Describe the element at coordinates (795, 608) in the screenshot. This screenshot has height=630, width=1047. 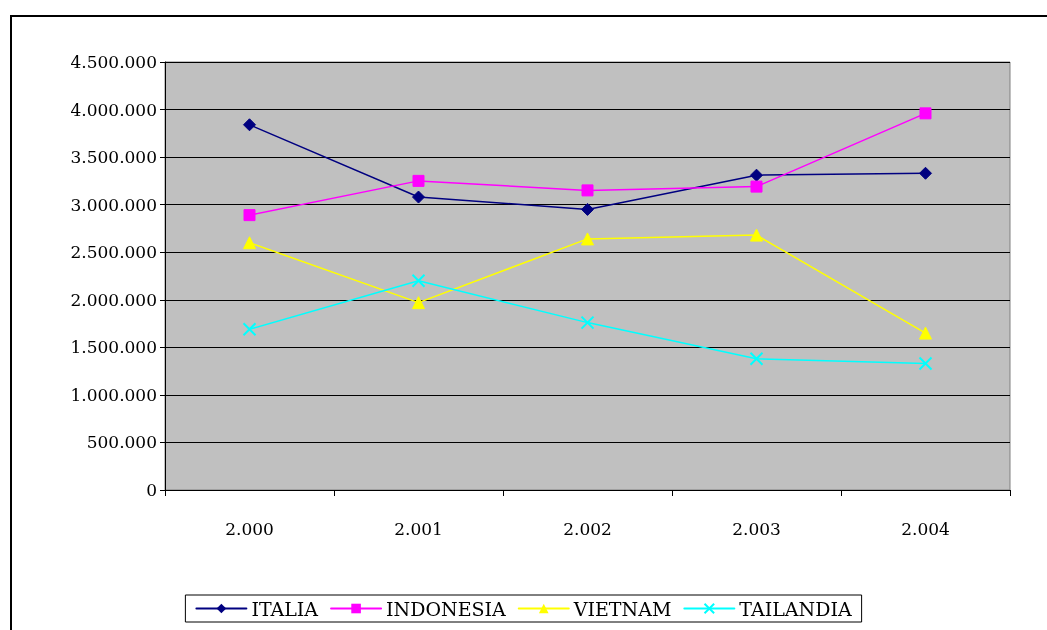
I see `legend-label: TAILANDIA` at that location.